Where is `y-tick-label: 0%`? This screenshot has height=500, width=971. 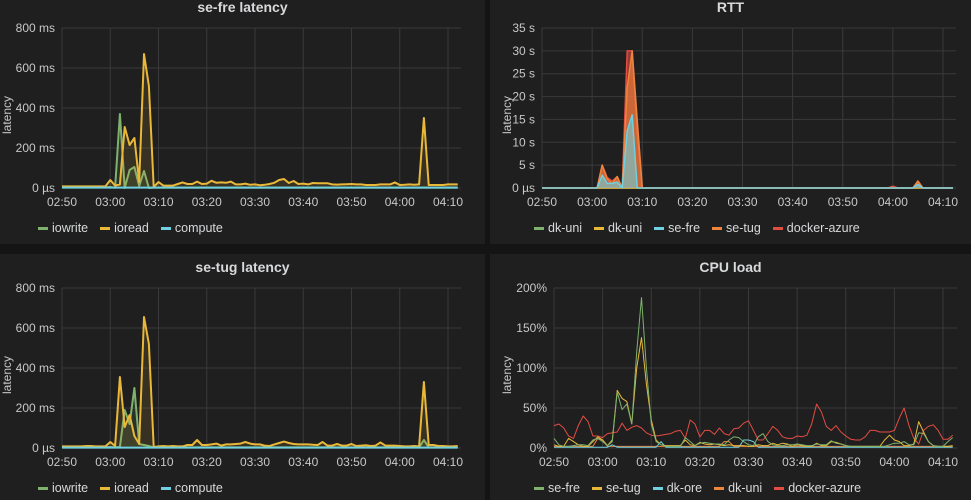 y-tick-label: 0% is located at coordinates (539, 448).